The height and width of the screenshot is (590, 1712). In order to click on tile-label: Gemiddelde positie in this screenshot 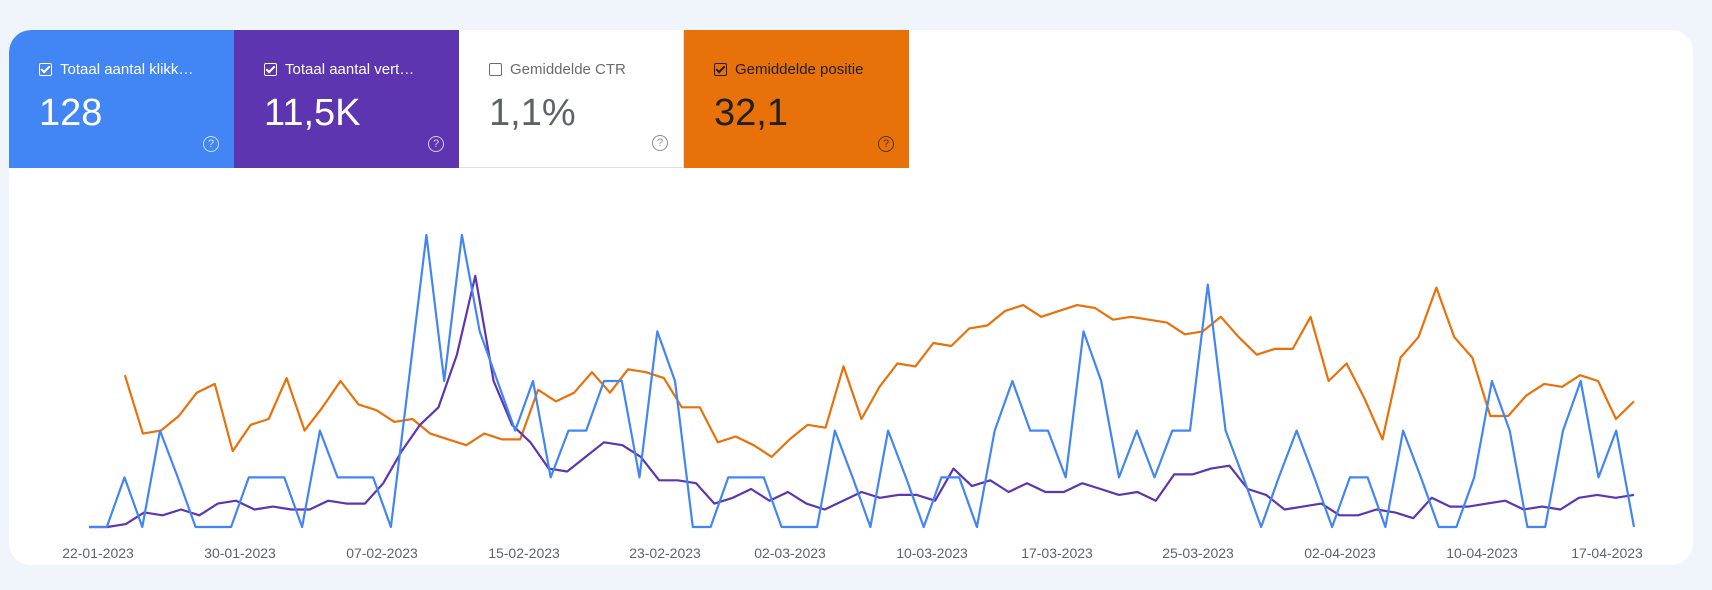, I will do `click(799, 69)`.